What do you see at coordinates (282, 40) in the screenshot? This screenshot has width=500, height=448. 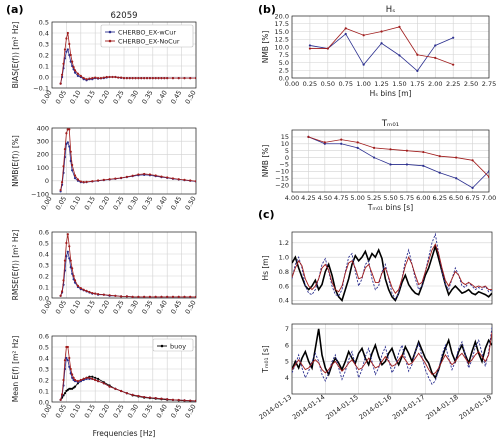 I see `y-tick-label: 12.5` at bounding box center [282, 40].